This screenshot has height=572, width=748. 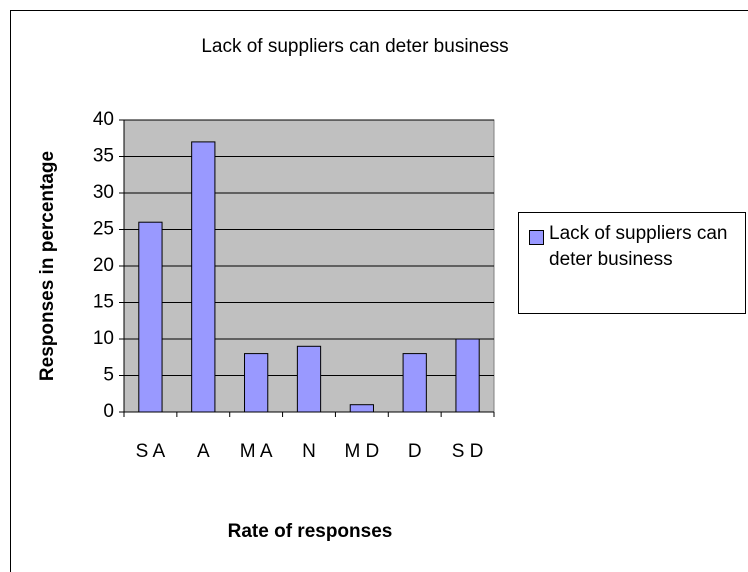 What do you see at coordinates (47, 266) in the screenshot?
I see `y-axis-title: Responses in percentage` at bounding box center [47, 266].